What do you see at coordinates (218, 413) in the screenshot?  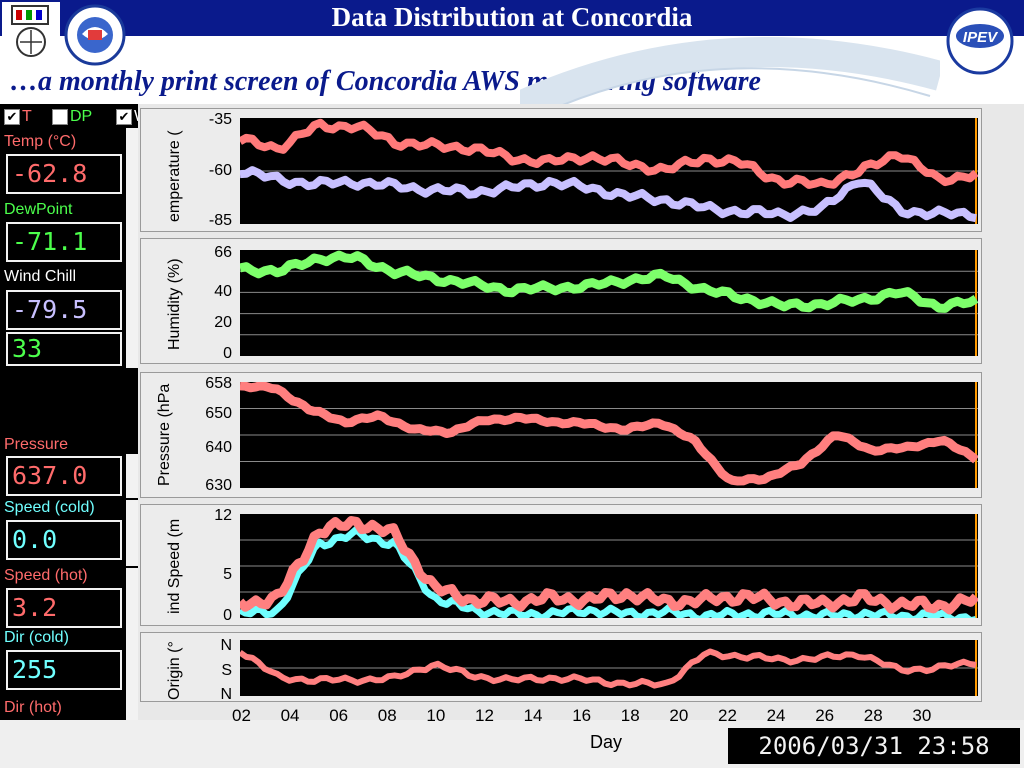 I see `ytick: 650` at bounding box center [218, 413].